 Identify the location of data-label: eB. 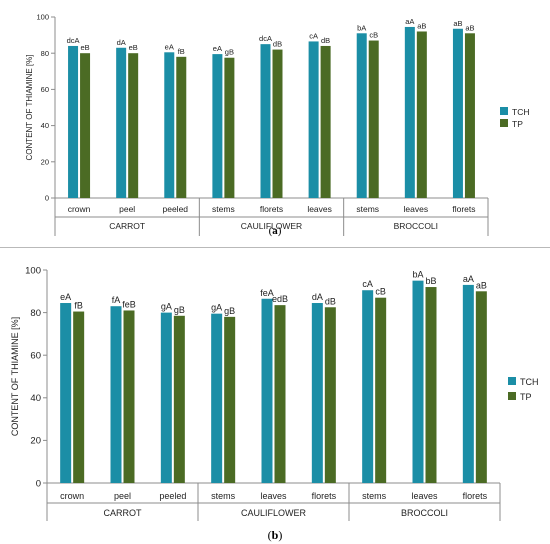
(84, 47).